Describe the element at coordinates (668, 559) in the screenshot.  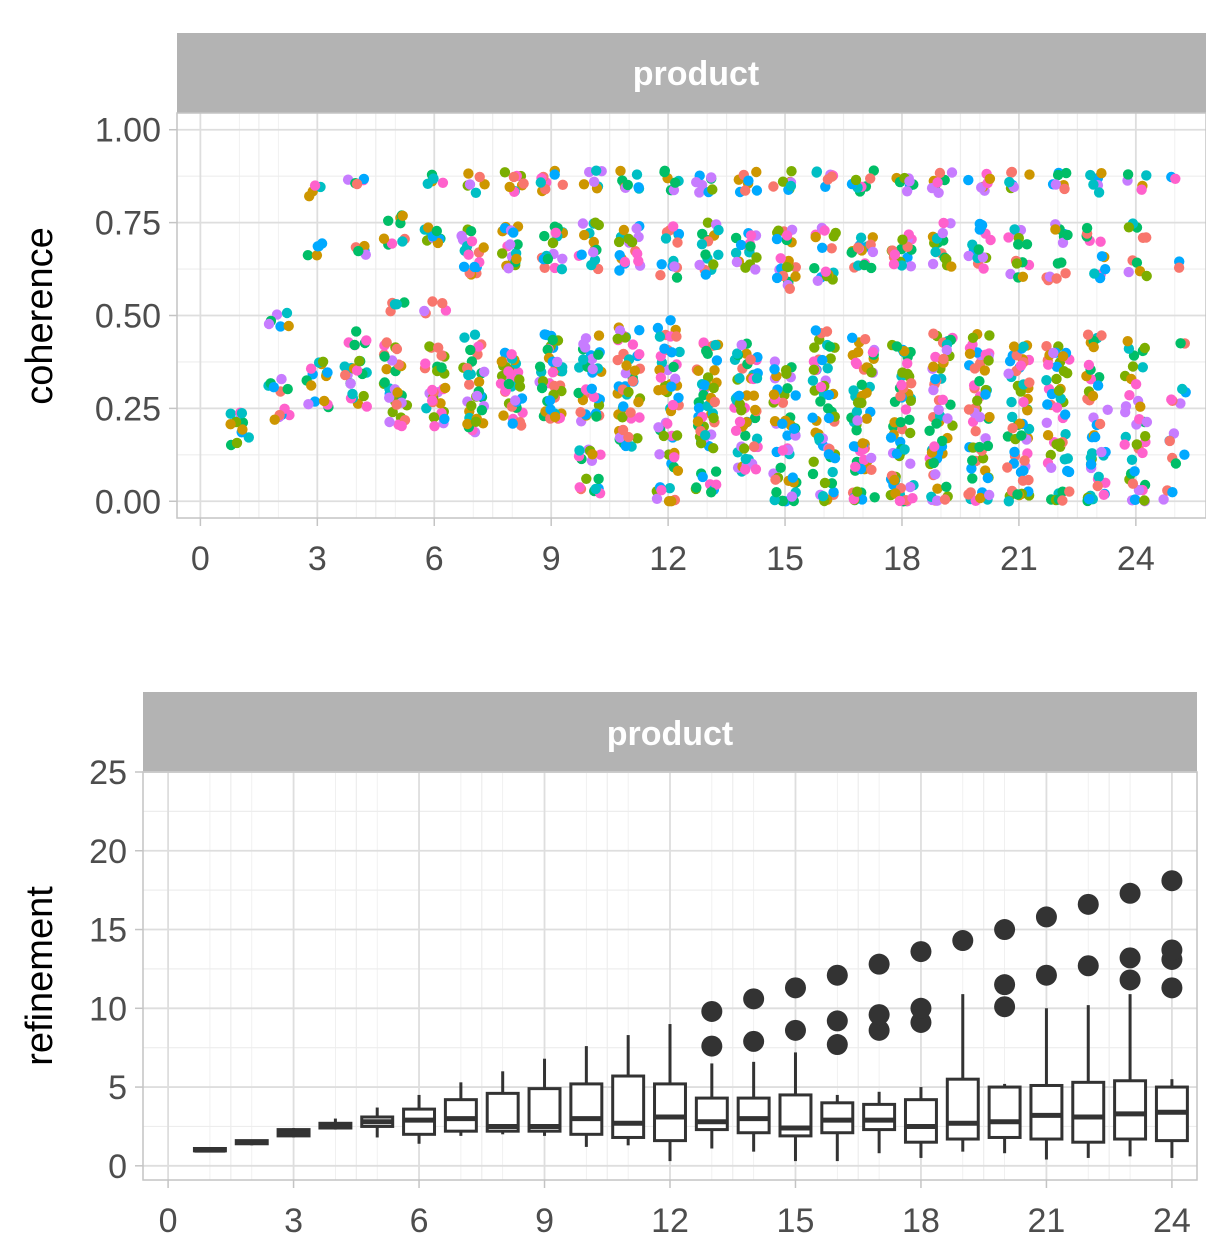
I see `x-tick-label: 12` at that location.